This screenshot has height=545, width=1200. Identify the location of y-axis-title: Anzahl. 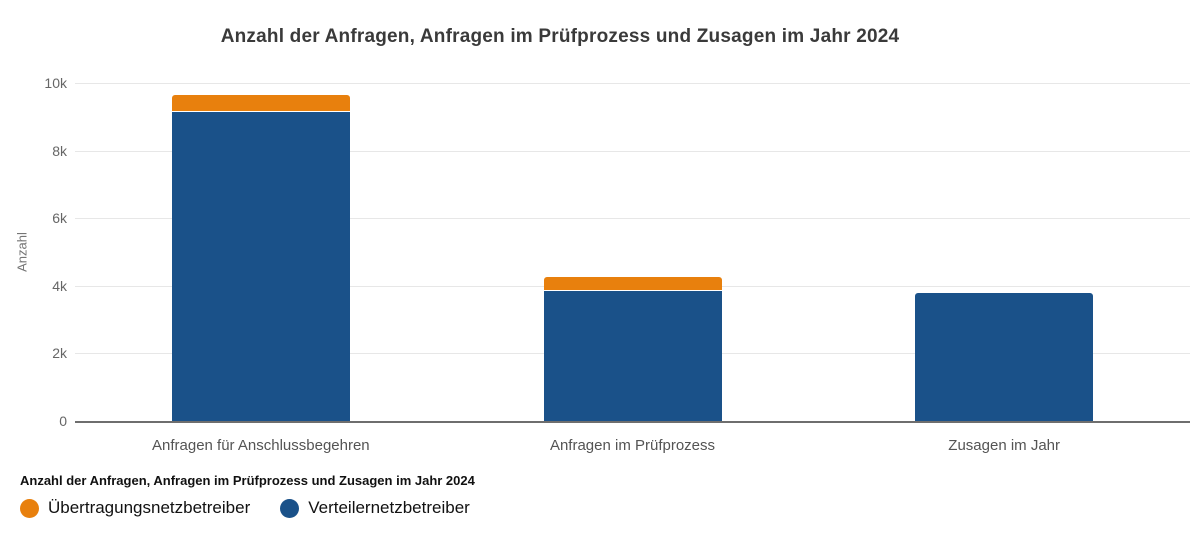
(22, 252).